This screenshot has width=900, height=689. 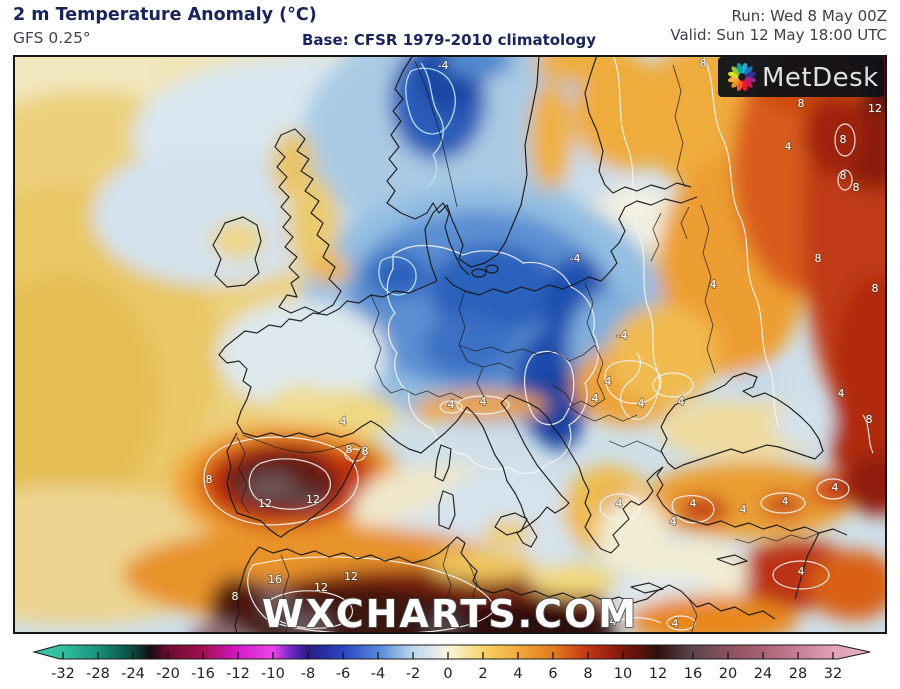 What do you see at coordinates (448, 655) in the screenshot?
I see `colorbar-ticks` at bounding box center [448, 655].